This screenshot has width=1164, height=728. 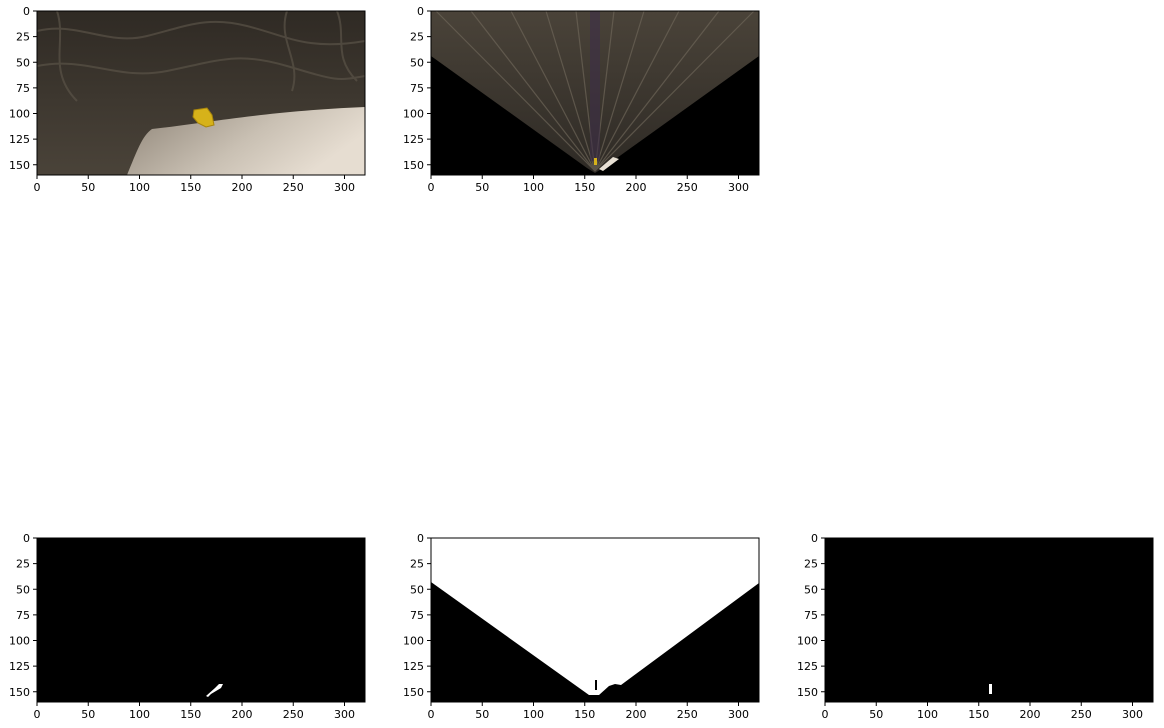 I want to click on center-stripe, so click(x=595, y=86).